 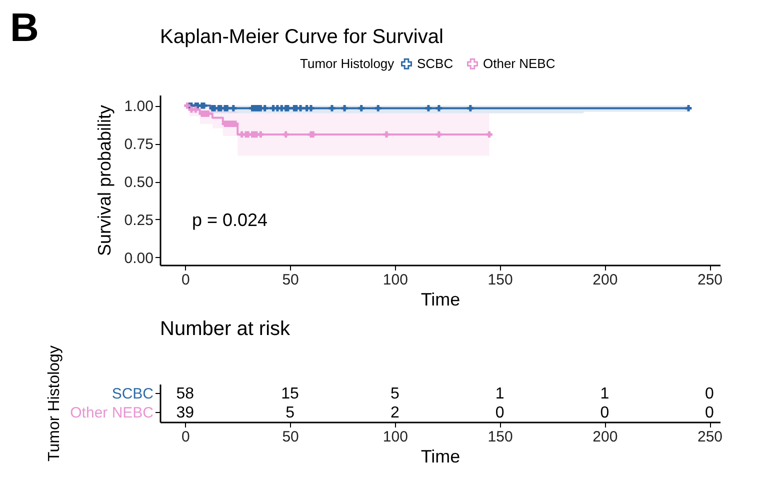 What do you see at coordinates (139, 107) in the screenshot?
I see `y-tick-label: 1.00` at bounding box center [139, 107].